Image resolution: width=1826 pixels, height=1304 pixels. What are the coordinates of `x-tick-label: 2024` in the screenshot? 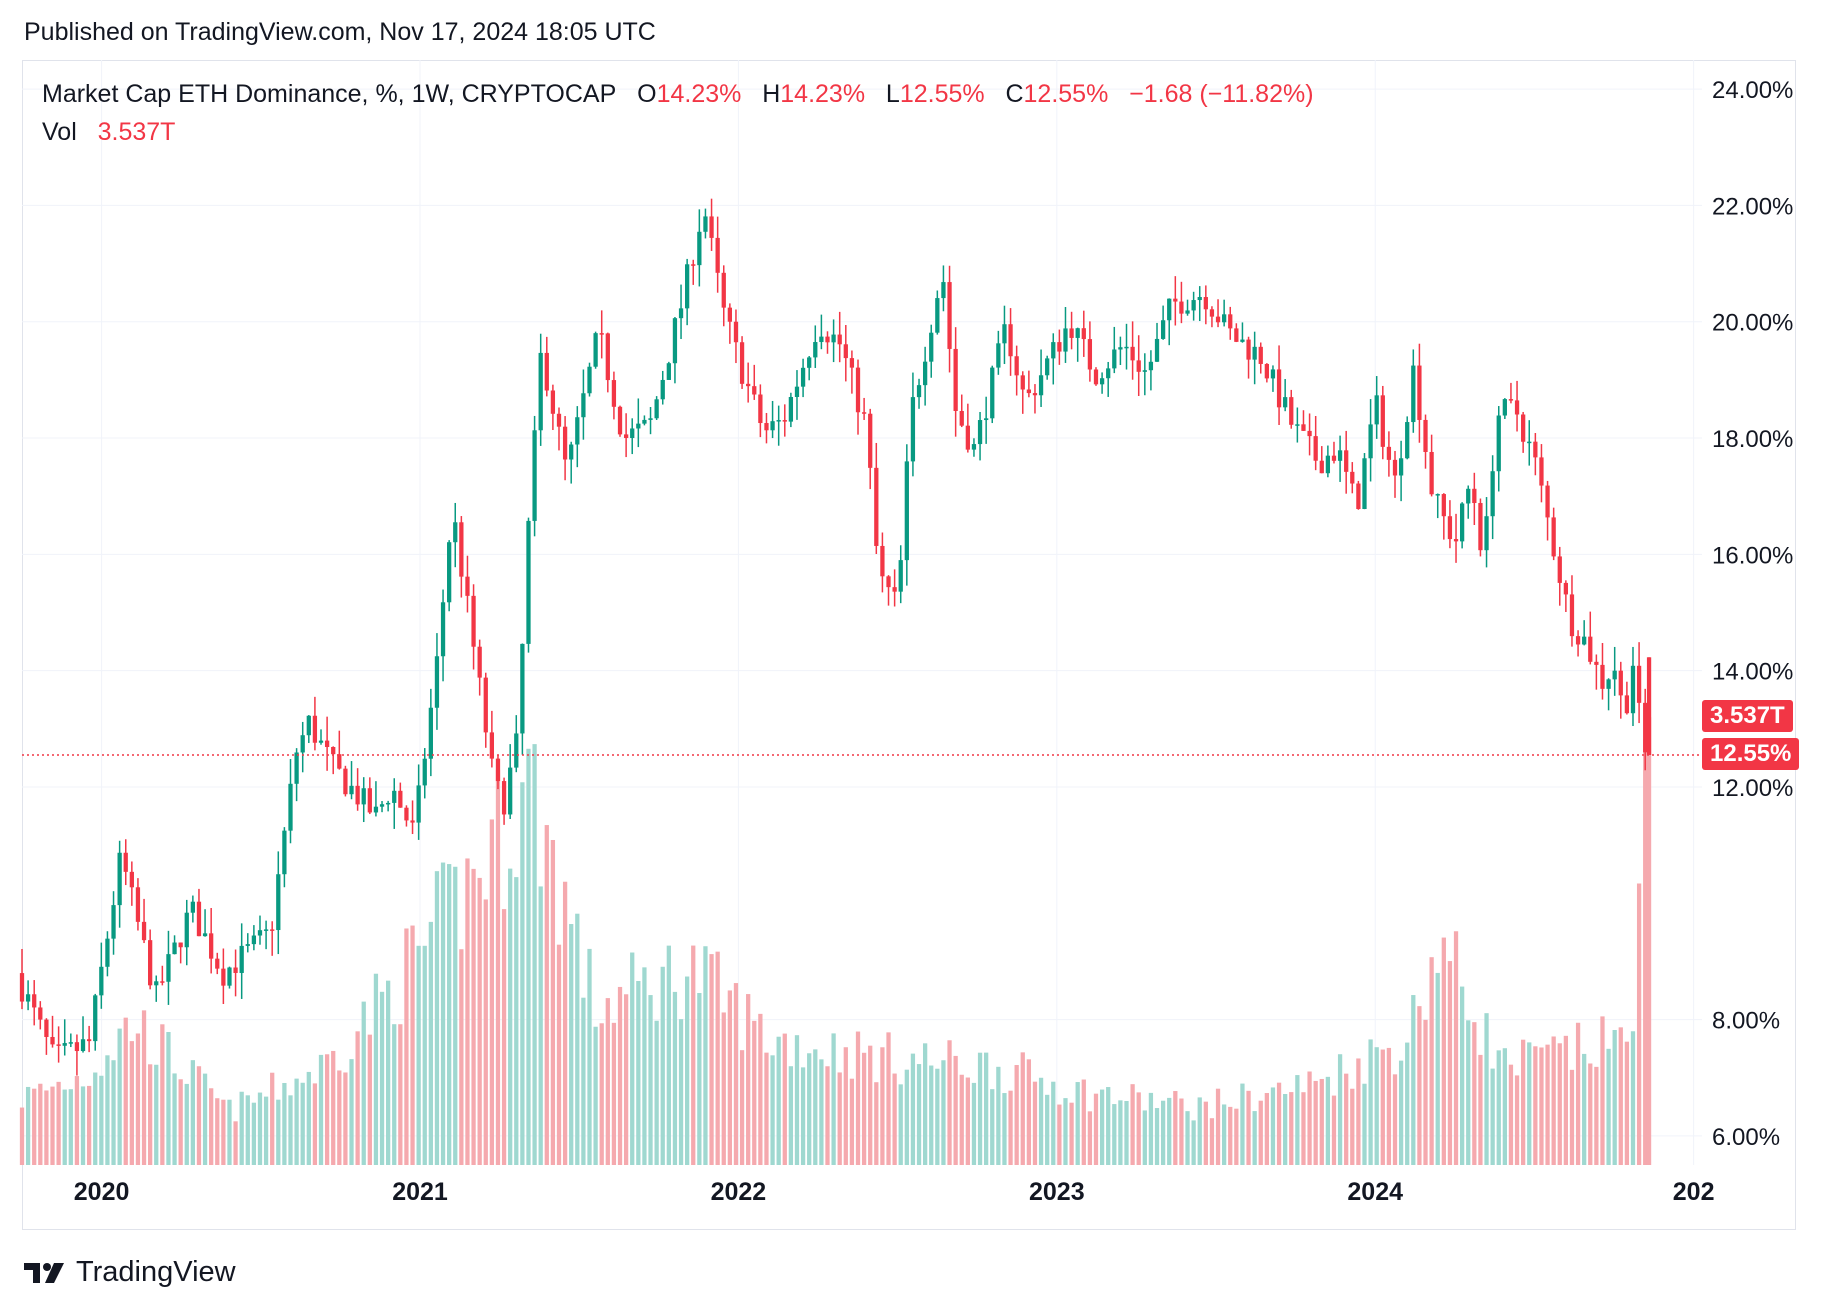 It's located at (1375, 1192).